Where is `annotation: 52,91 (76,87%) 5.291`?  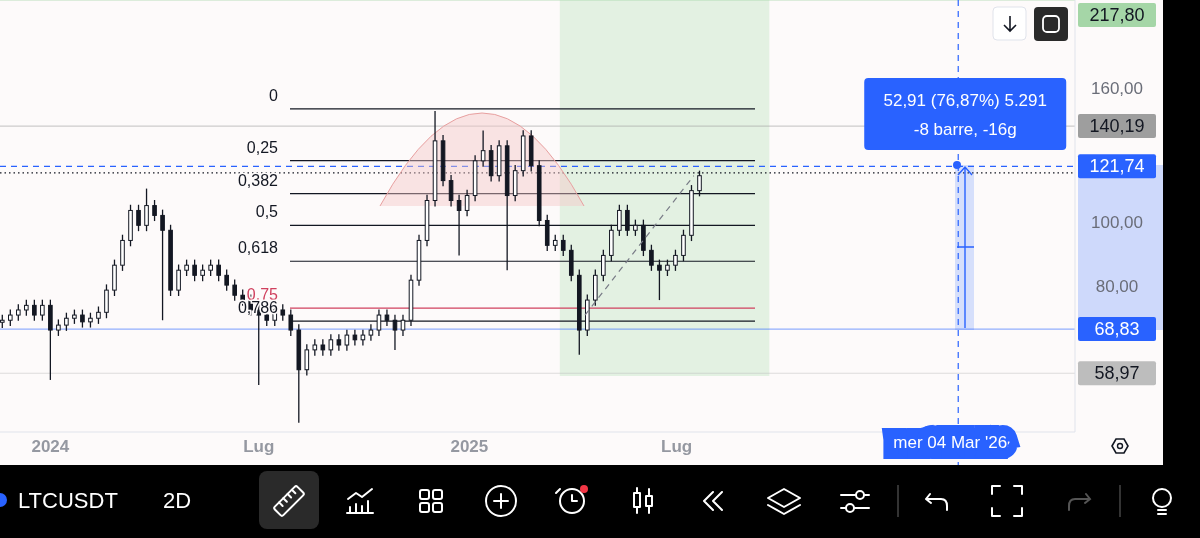
annotation: 52,91 (76,87%) 5.291 is located at coordinates (965, 100).